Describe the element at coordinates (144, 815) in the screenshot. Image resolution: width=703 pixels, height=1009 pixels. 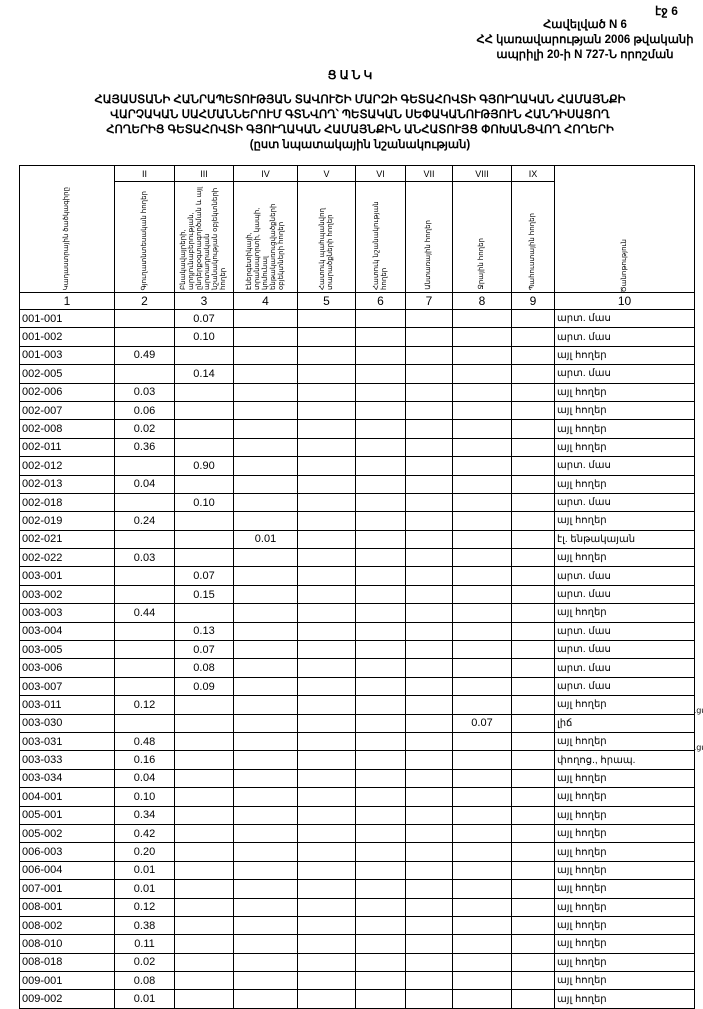
I see `area-cell: 0.34` at that location.